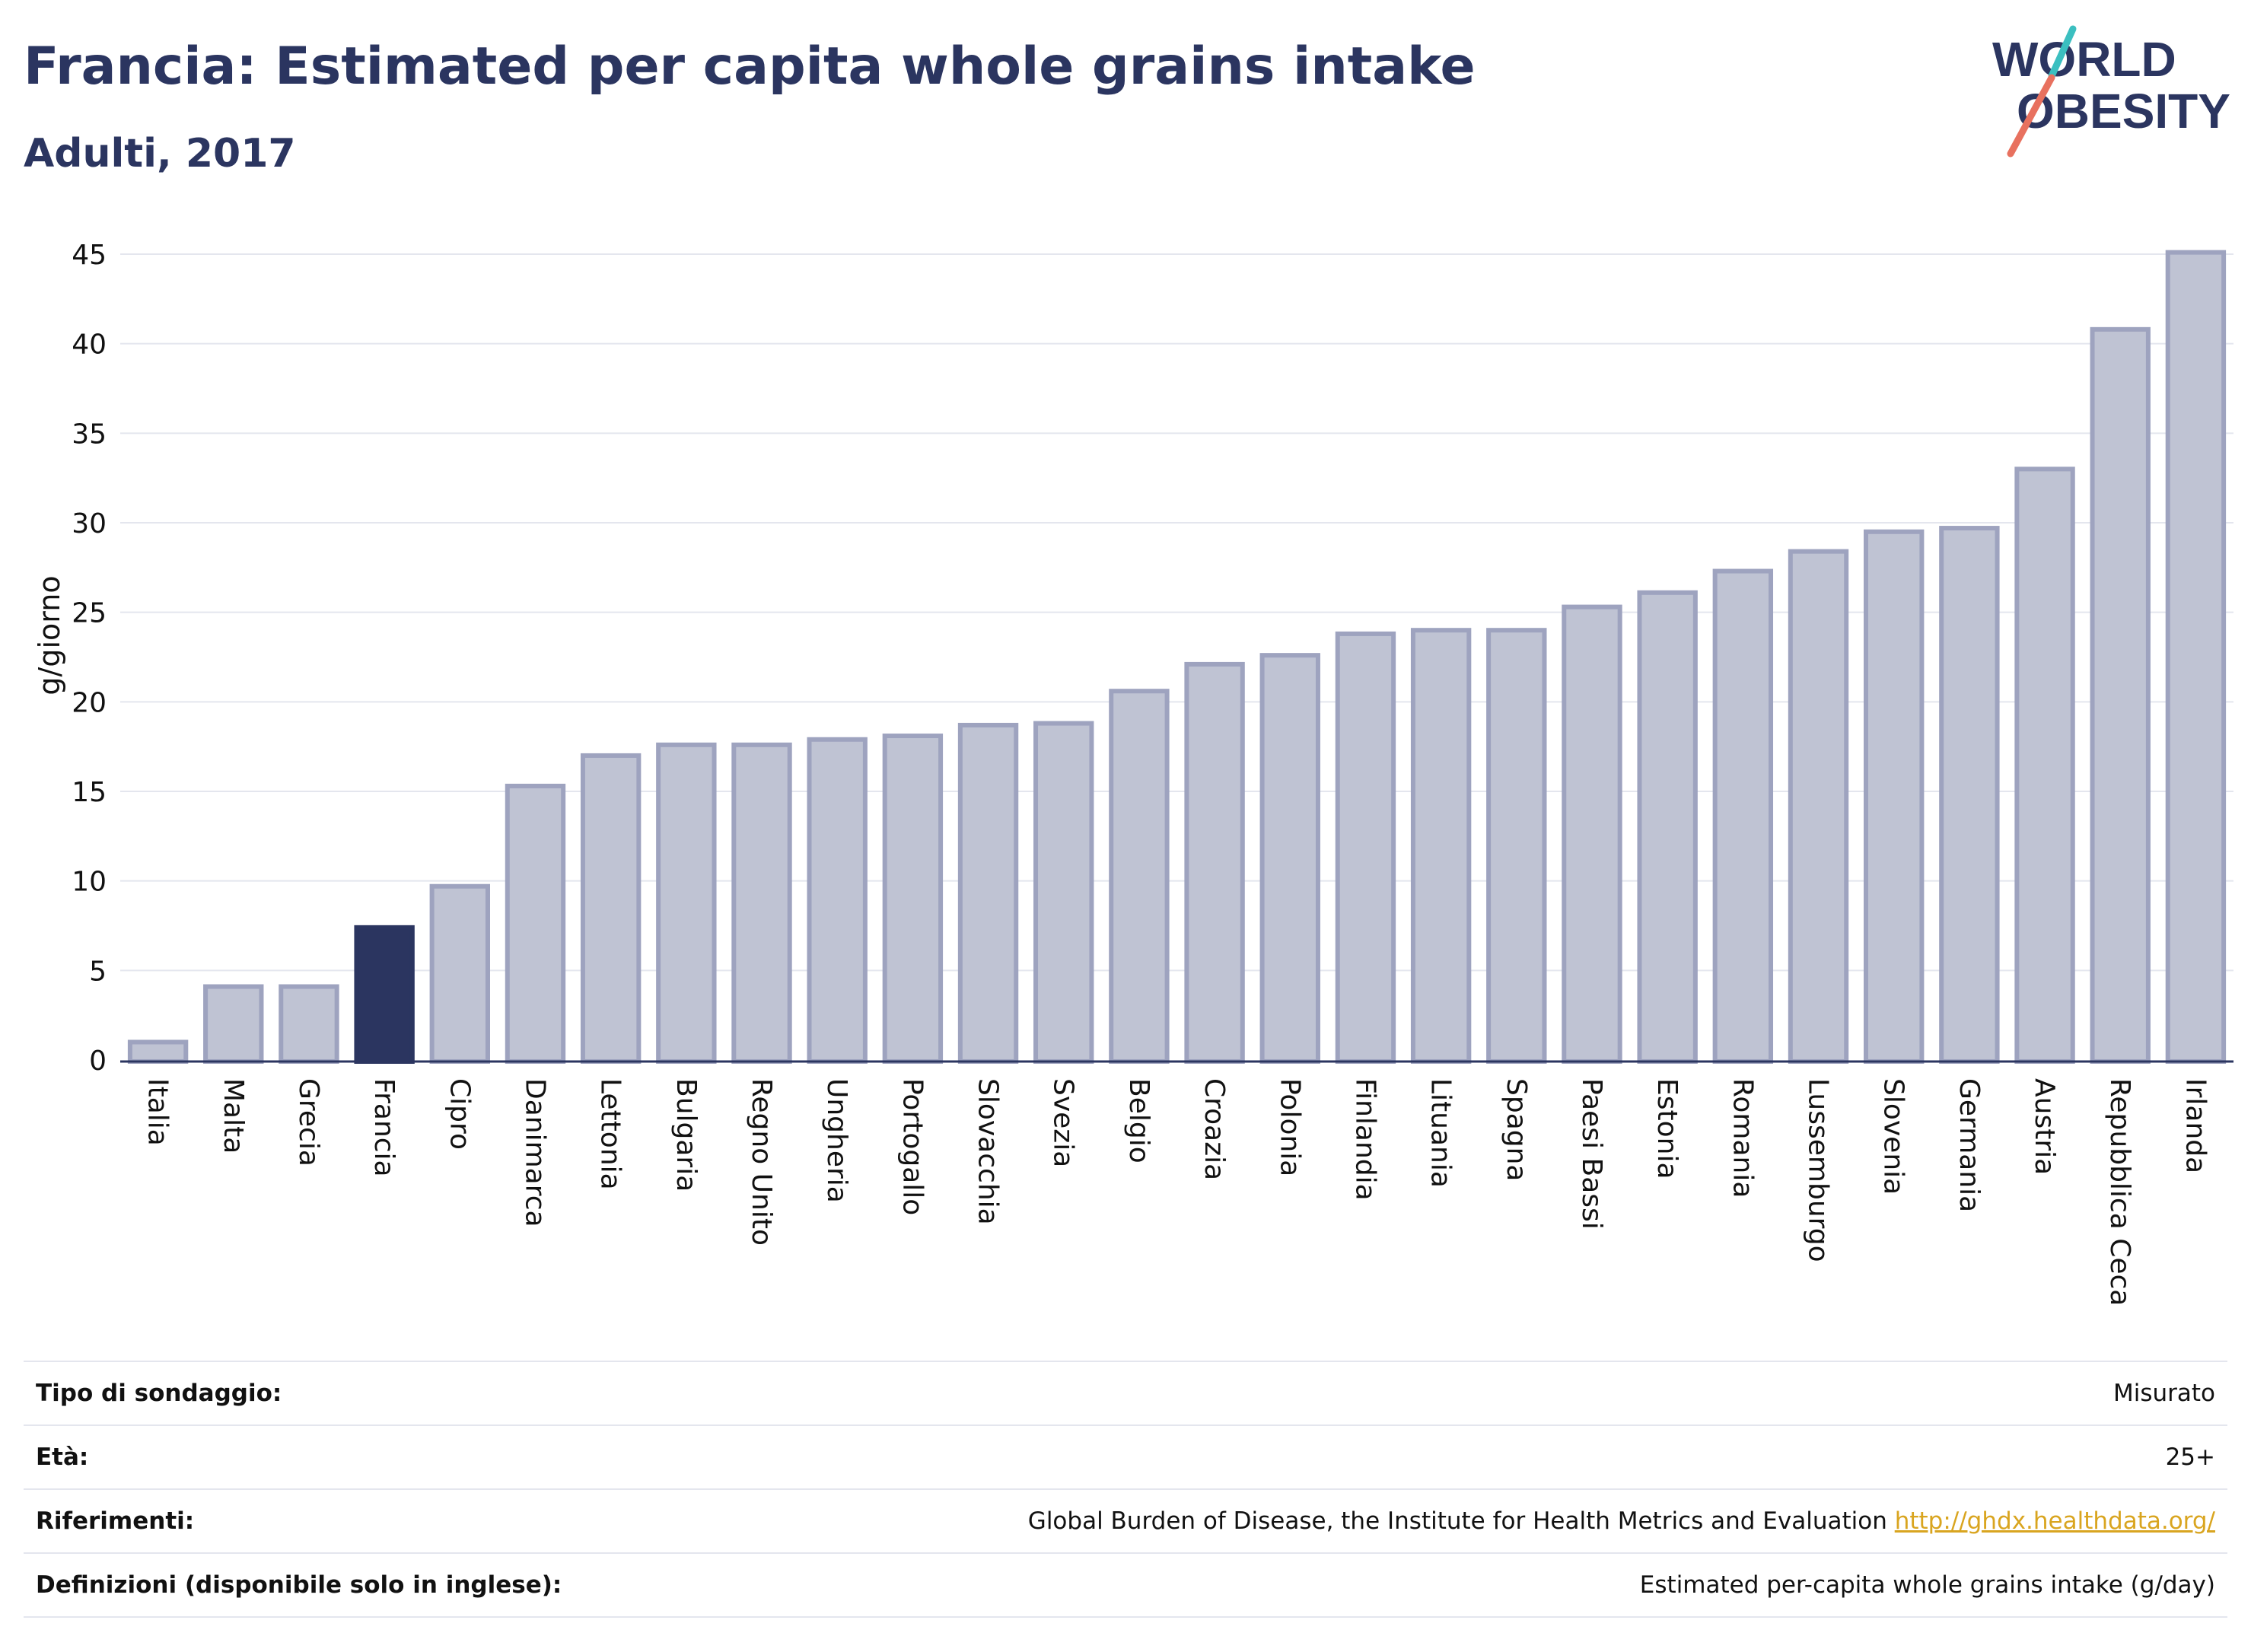 The image size is (2251, 1652). Describe the element at coordinates (761, 1162) in the screenshot. I see `x-tick-label: Regno Unito` at that location.